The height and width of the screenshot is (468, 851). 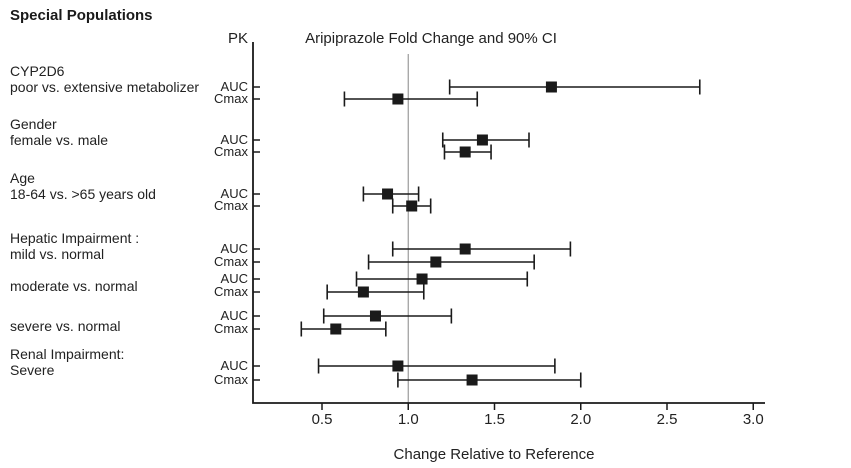 I want to click on group-label-age: Age 18-64 vs. >65 years old, so click(x=130, y=186).